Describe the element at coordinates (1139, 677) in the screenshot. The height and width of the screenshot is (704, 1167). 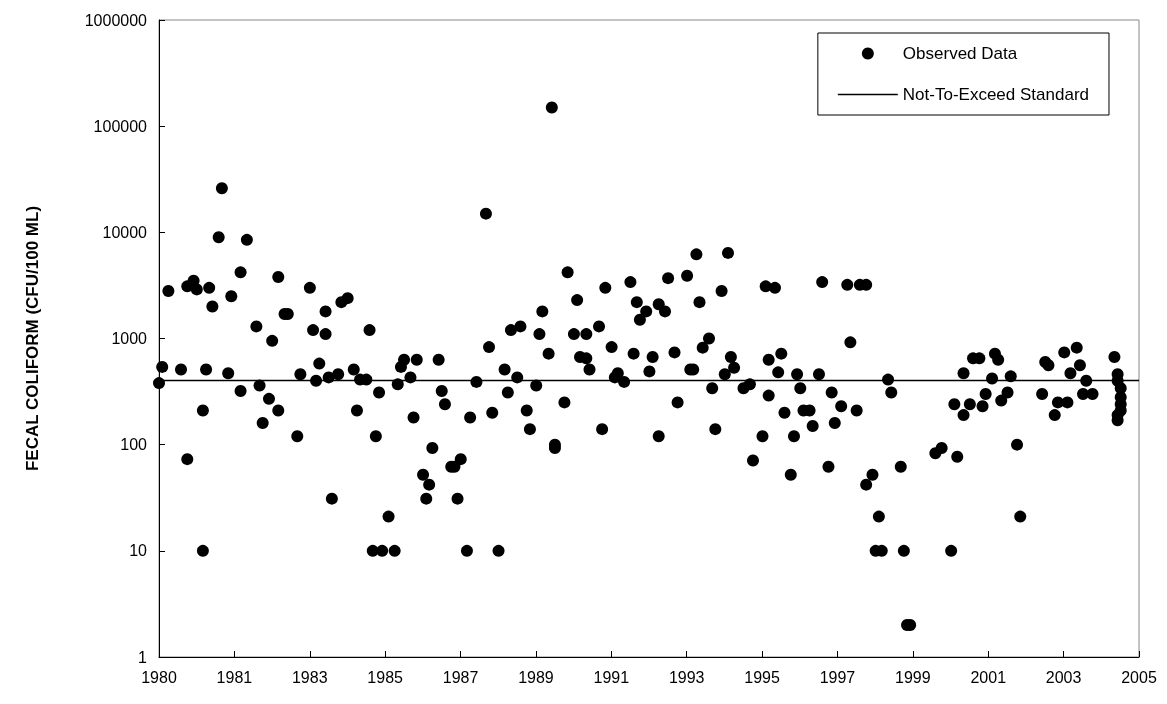
I see `x-tick-label: 2005` at that location.